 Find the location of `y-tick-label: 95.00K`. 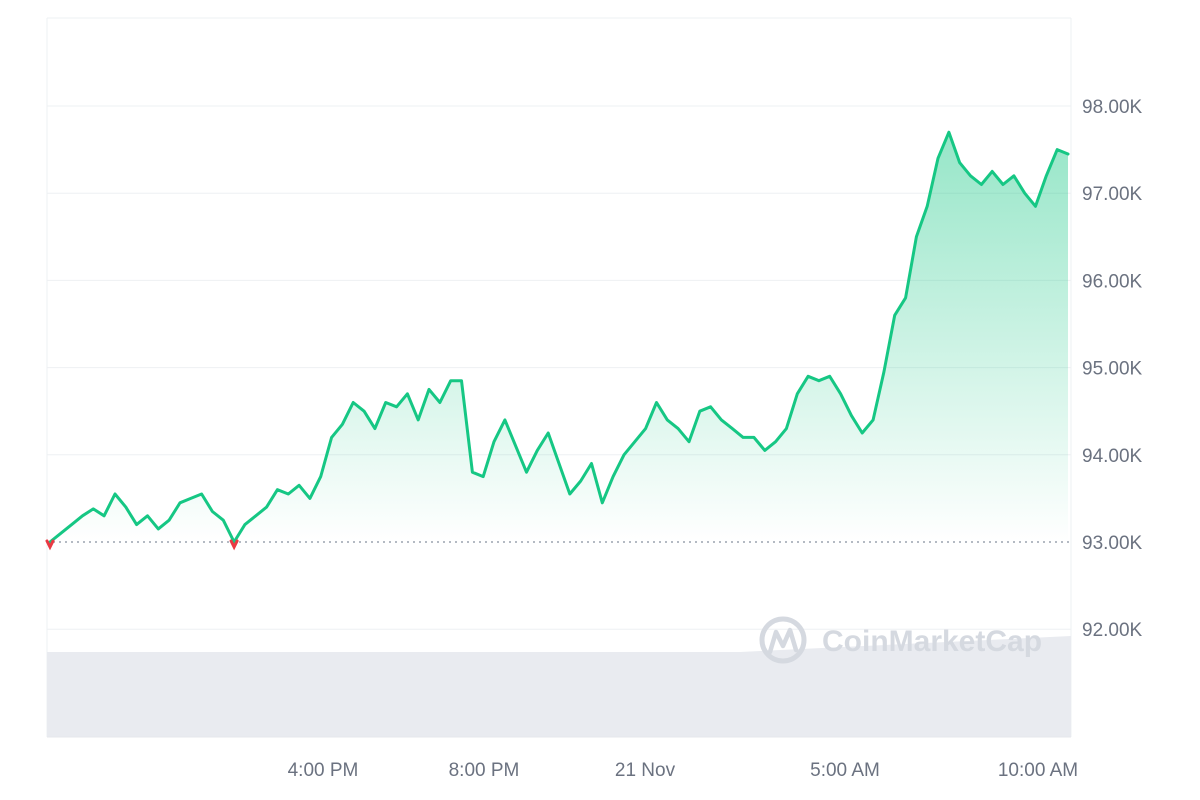

y-tick-label: 95.00K is located at coordinates (1112, 369).